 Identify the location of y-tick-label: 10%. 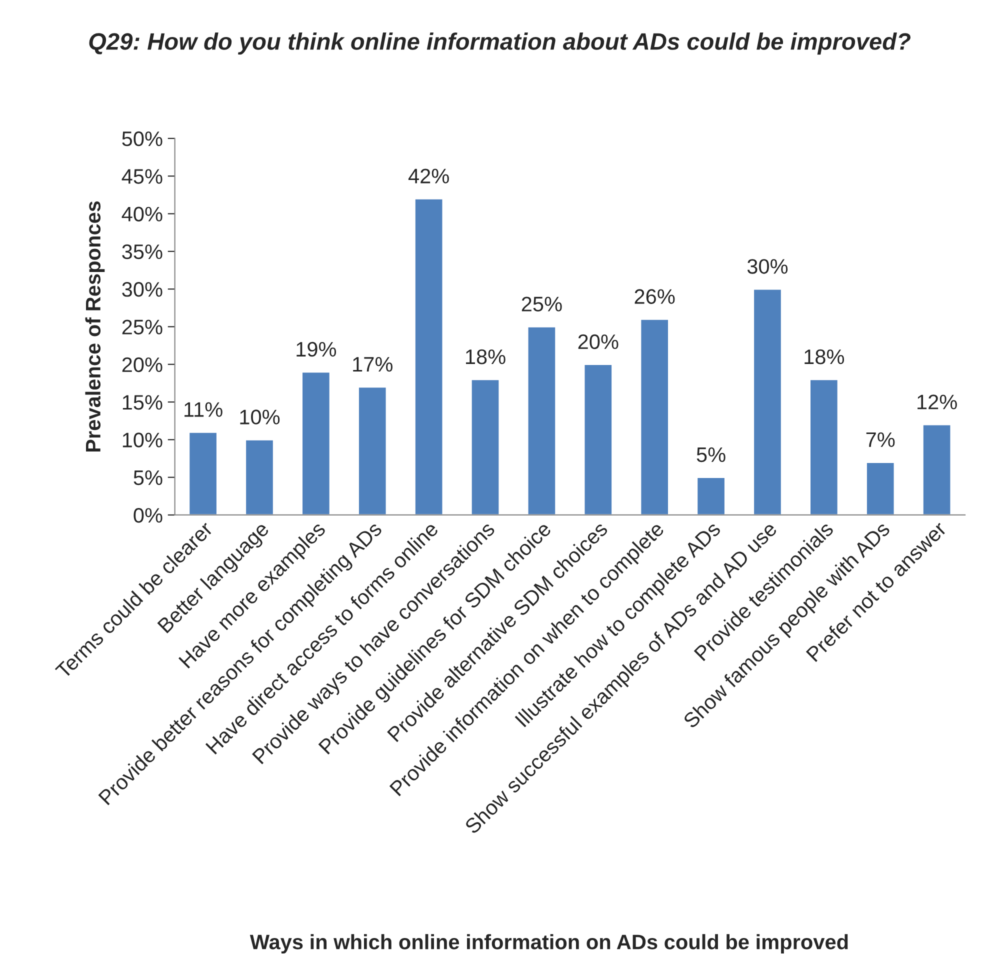
(142, 440).